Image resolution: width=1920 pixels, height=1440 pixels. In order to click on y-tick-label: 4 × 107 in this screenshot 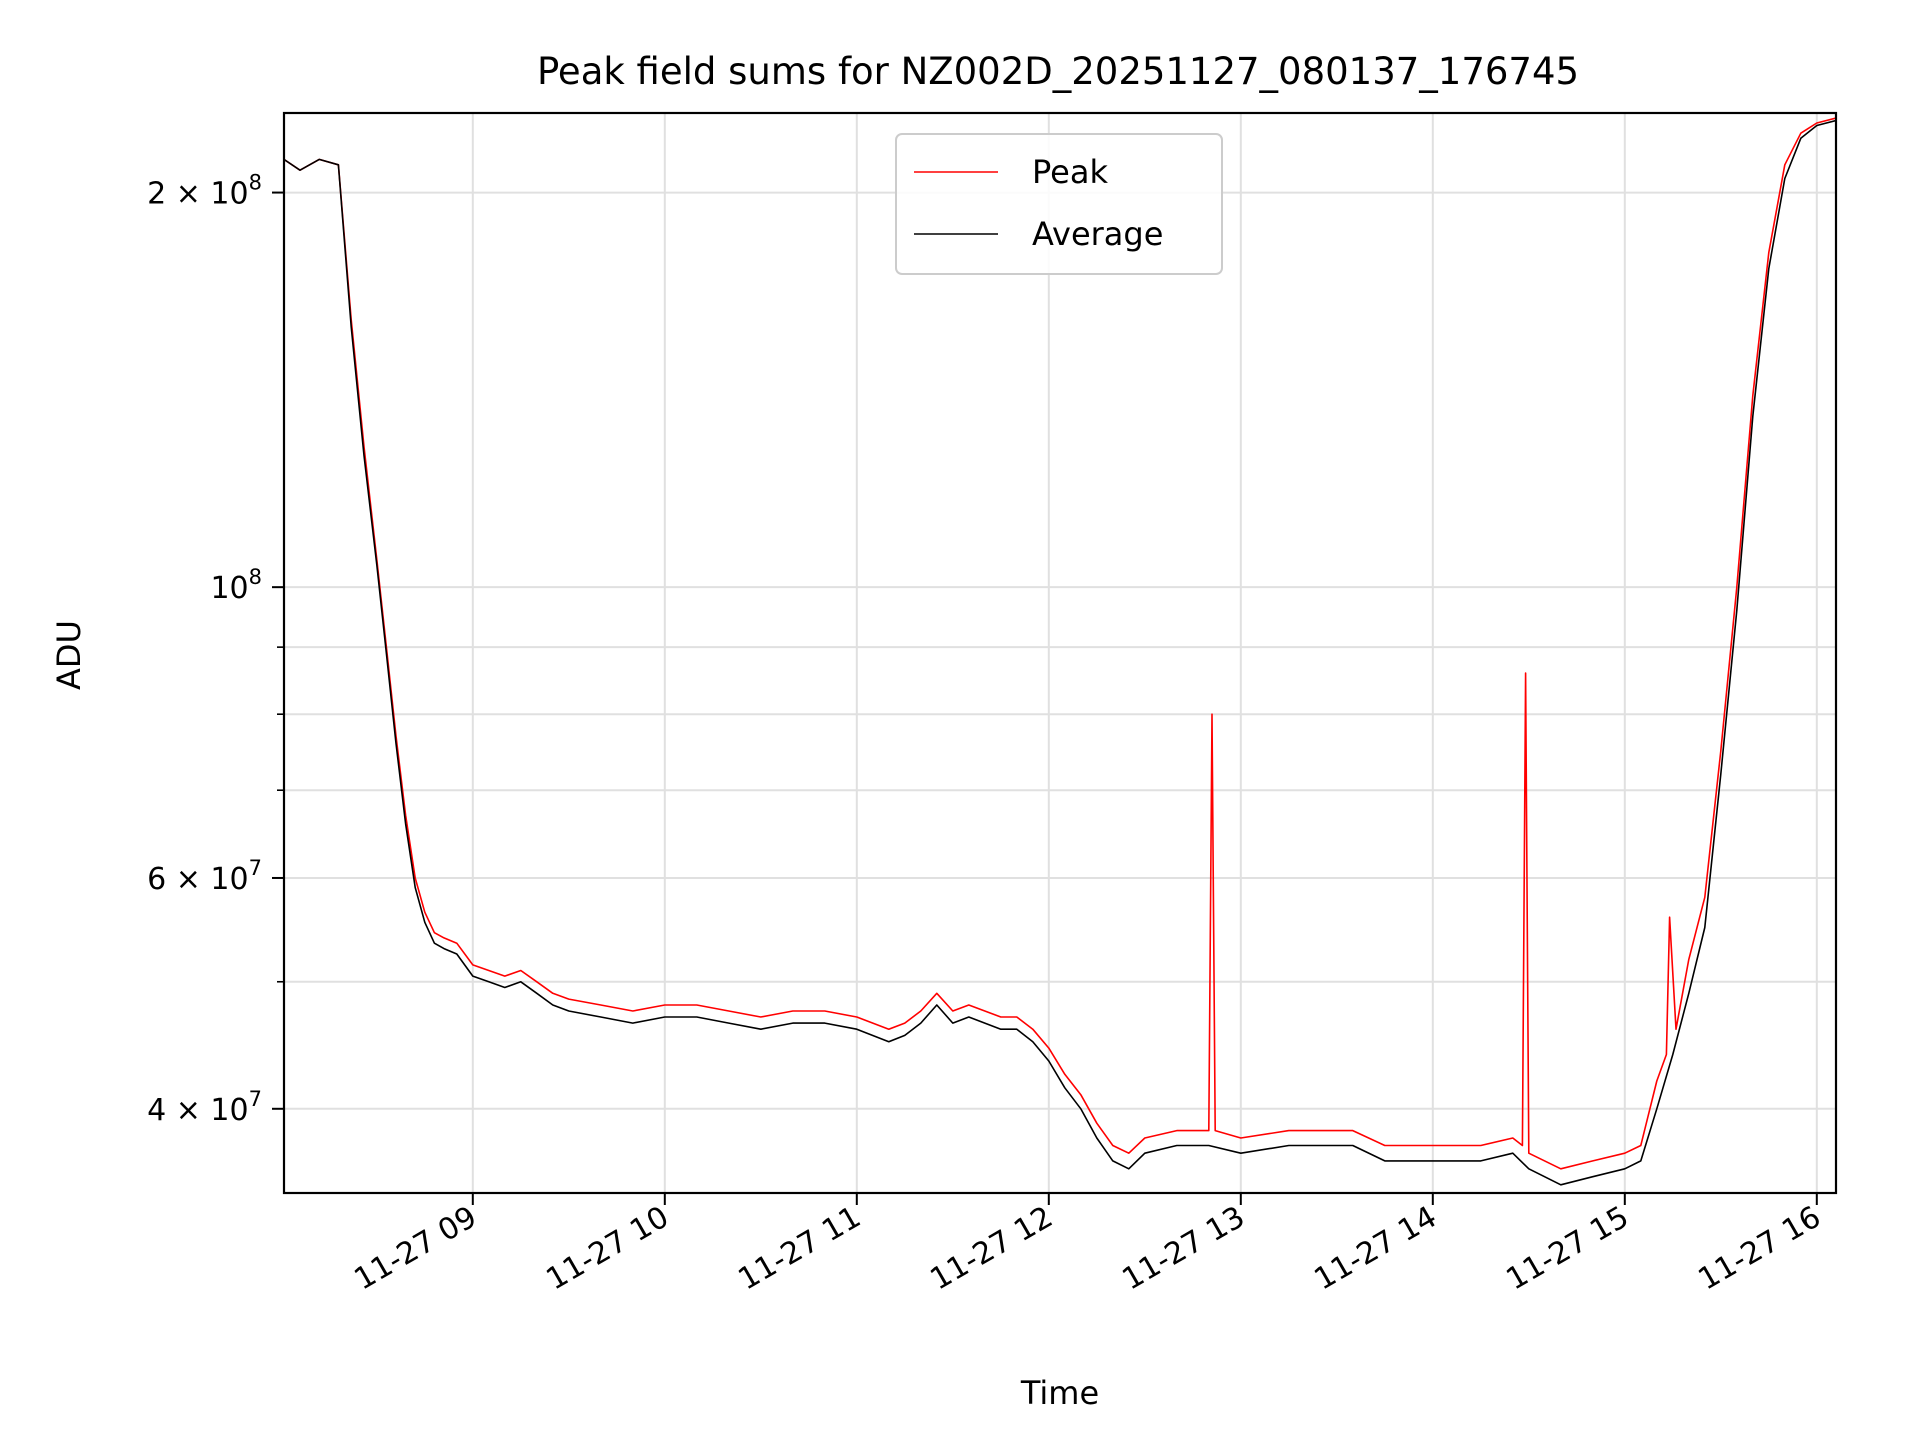, I will do `click(204, 1107)`.